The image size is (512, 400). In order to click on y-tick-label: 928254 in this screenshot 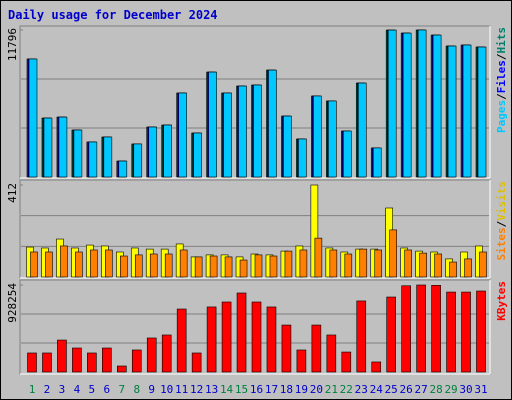, I will do `click(12, 303)`.